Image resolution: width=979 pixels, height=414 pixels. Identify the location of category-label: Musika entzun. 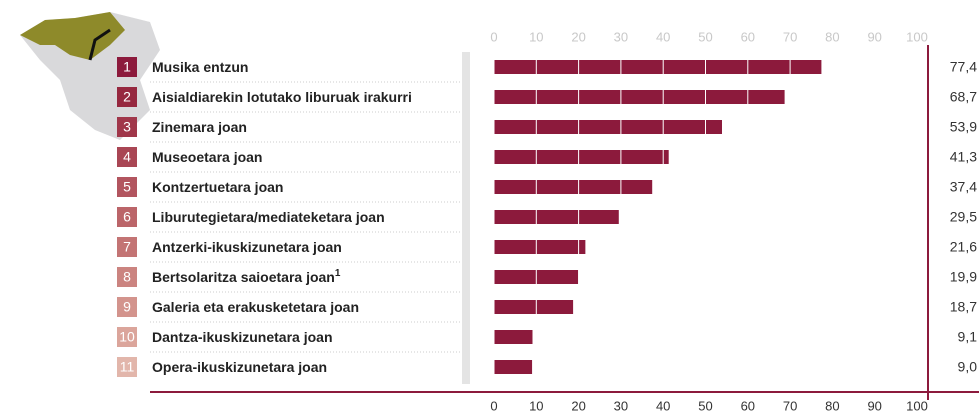
(200, 67).